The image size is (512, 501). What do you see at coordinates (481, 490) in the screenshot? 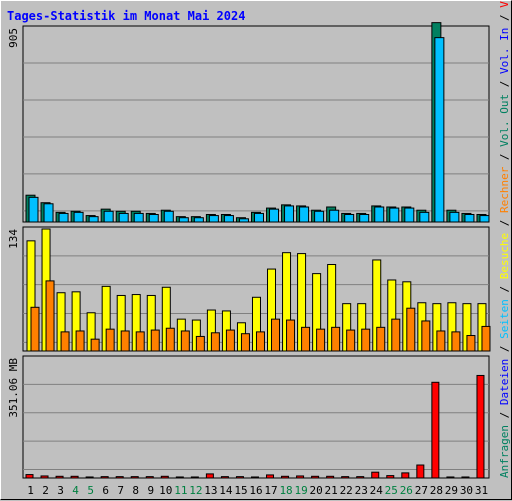
I see `x-tick-label: 31` at bounding box center [481, 490].